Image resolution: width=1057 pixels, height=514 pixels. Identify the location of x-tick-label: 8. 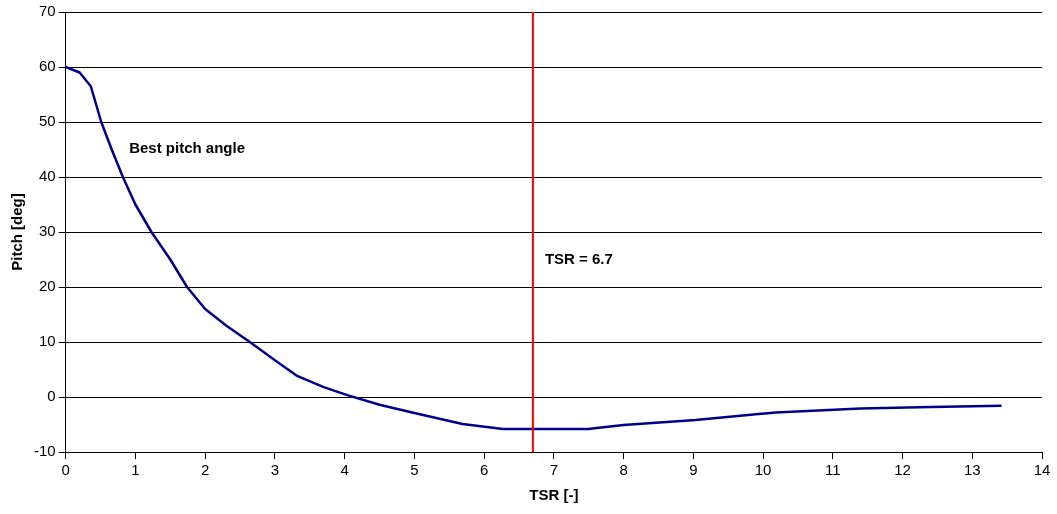
(623, 470).